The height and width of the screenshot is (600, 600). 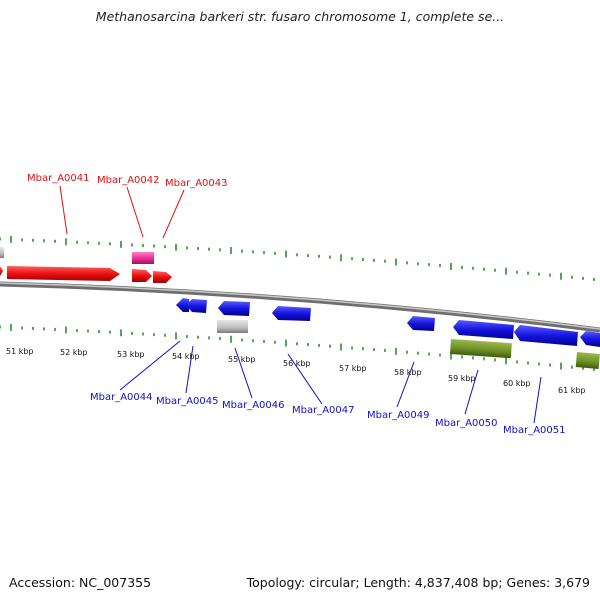 I want to click on scale-label: 59 kbp, so click(x=462, y=378).